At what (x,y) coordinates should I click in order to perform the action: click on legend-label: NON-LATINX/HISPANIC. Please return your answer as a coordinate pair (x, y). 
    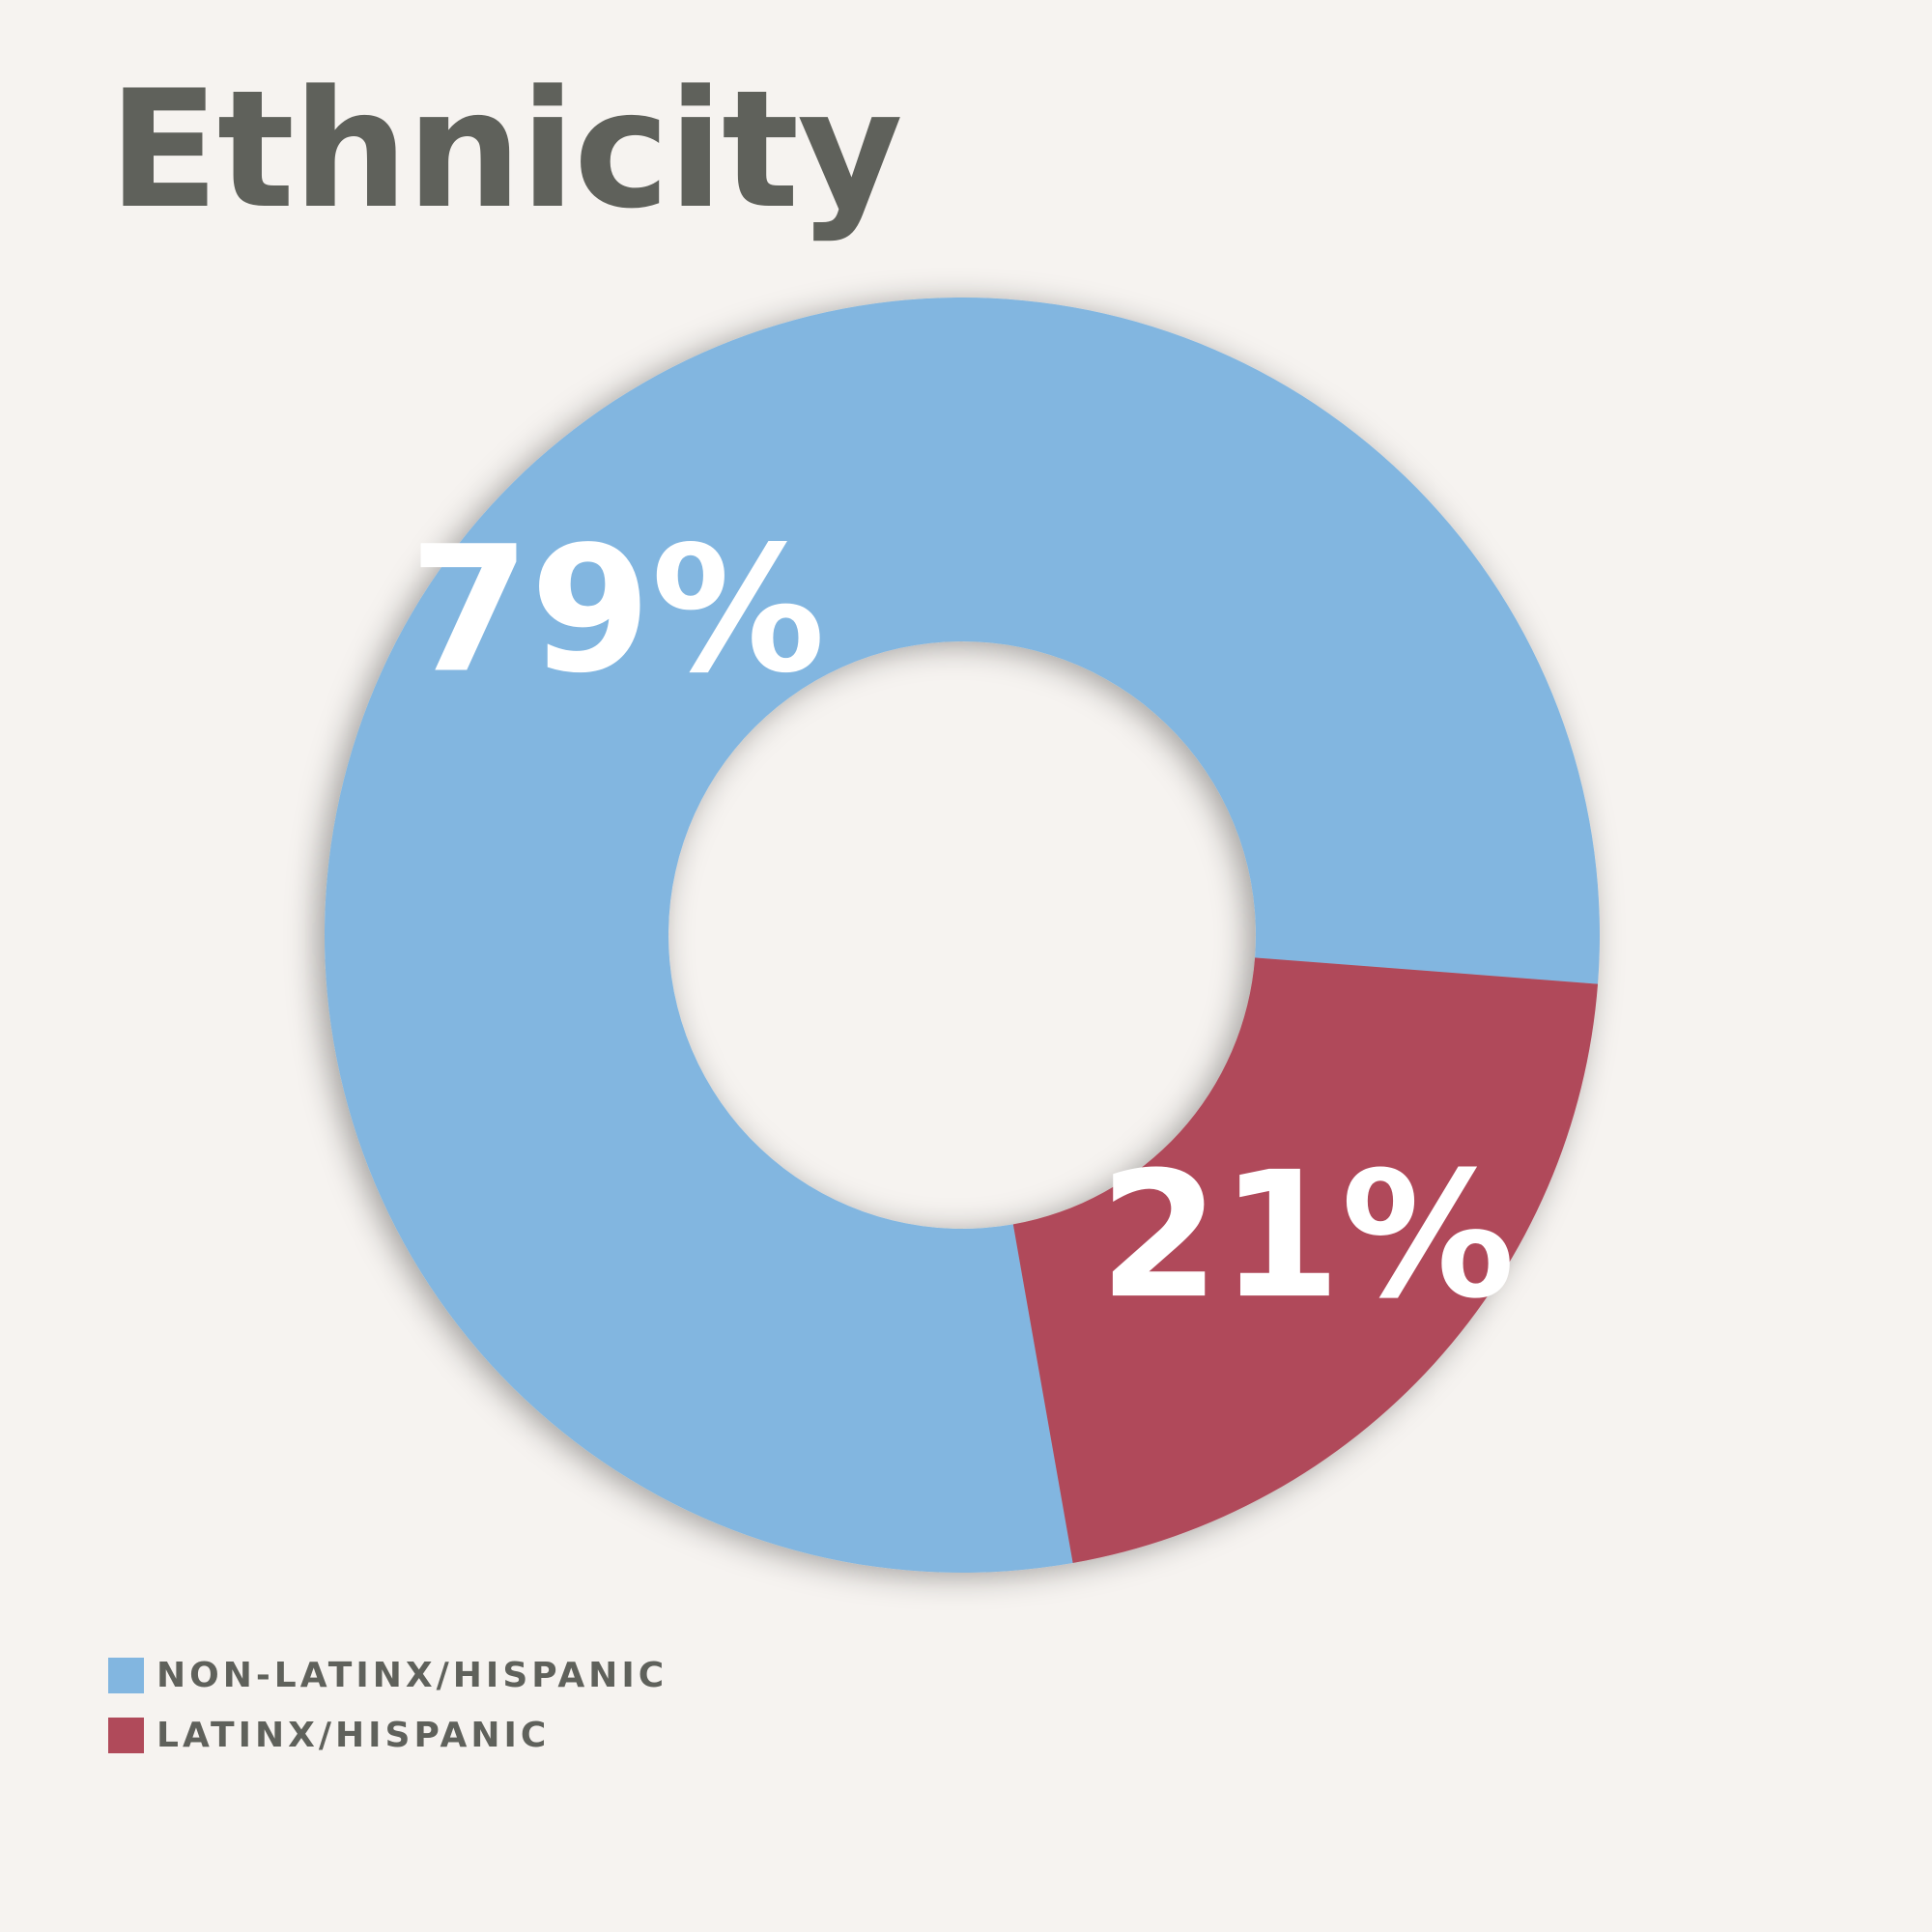
    Looking at the image, I should click on (412, 1675).